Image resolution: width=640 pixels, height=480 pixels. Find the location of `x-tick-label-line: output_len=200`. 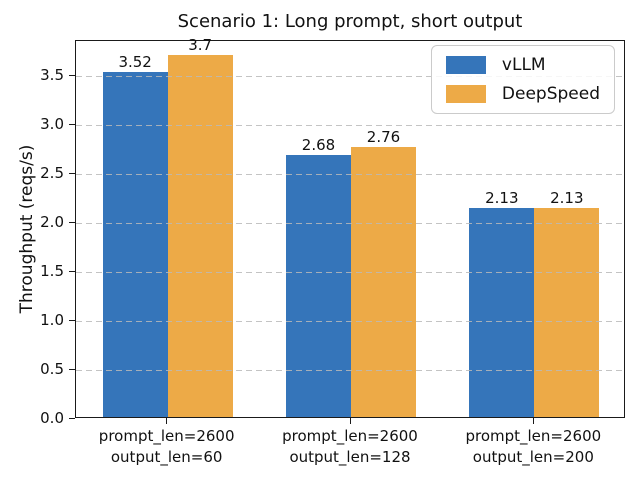

x-tick-label-line: output_len=200 is located at coordinates (533, 457).